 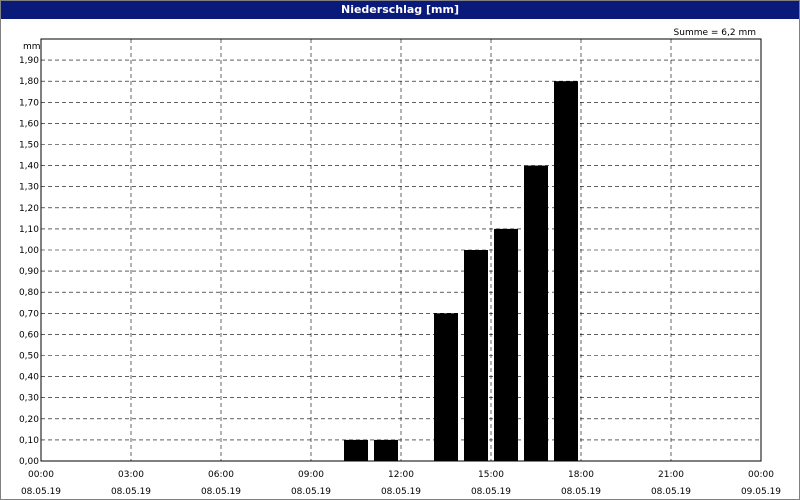 What do you see at coordinates (29, 61) in the screenshot?
I see `y-tick-label: 1,90` at bounding box center [29, 61].